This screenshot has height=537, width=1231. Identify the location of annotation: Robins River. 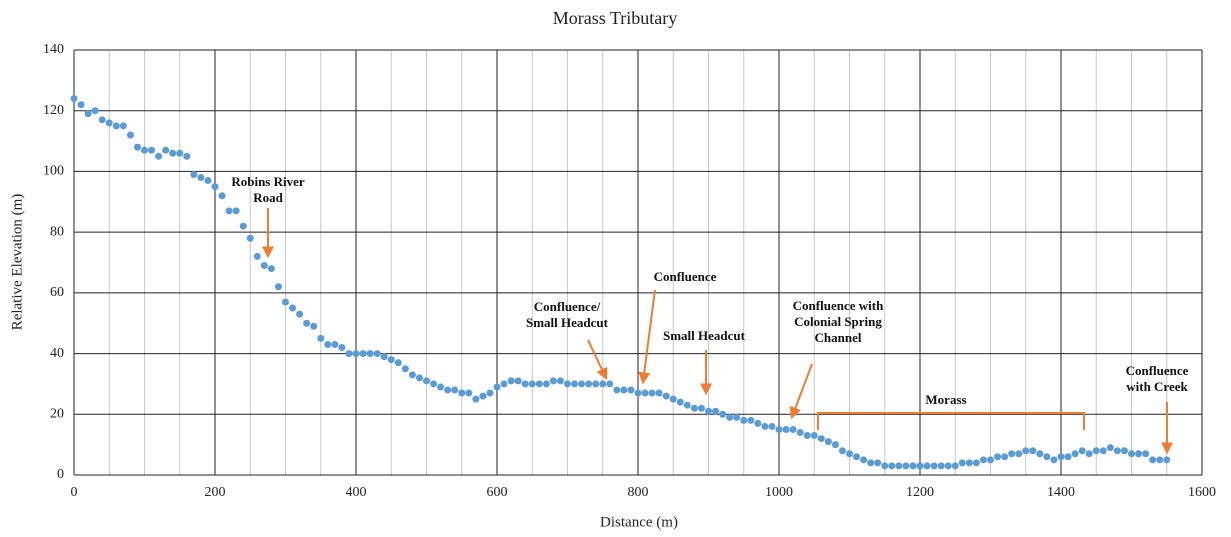
(268, 181).